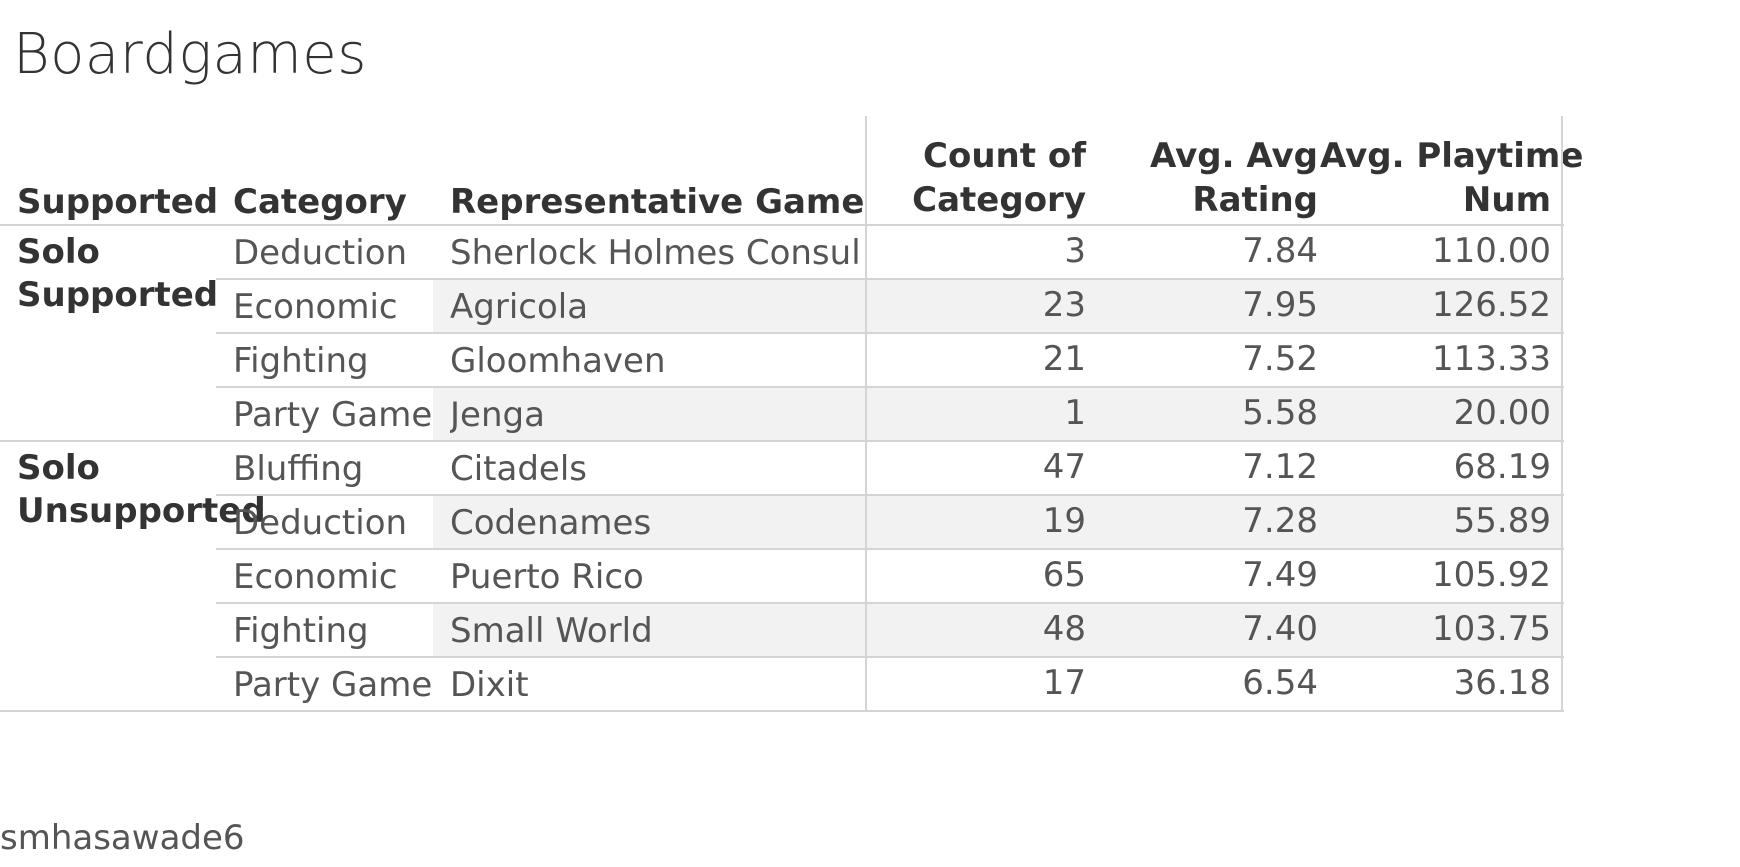  Describe the element at coordinates (1452, 156) in the screenshot. I see `header-playtime-line1: Avg. Playtime` at that location.